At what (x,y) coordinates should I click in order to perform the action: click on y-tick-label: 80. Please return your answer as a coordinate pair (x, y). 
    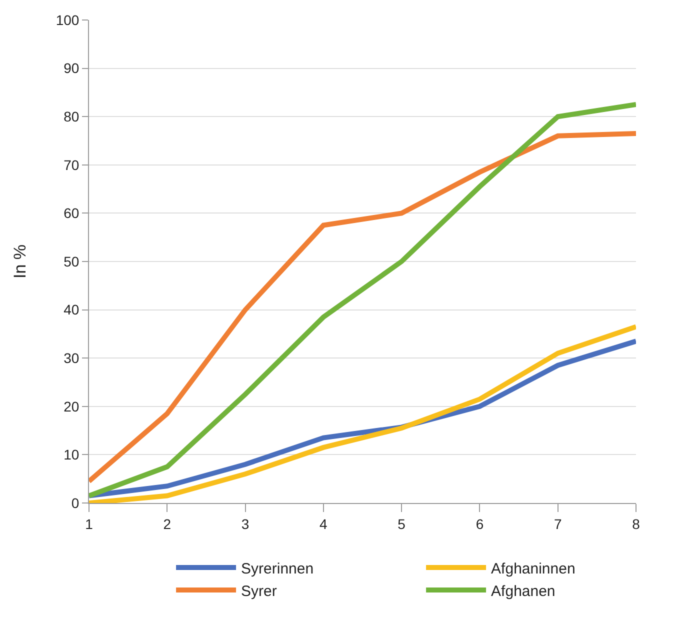
    Looking at the image, I should click on (72, 116).